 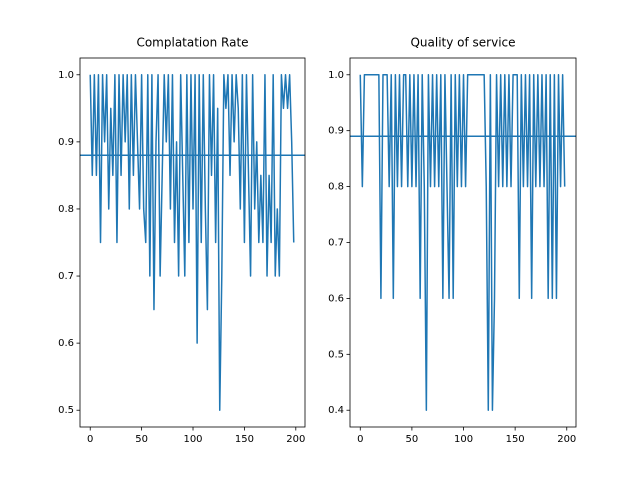 I want to click on y-tick-label: 0.4, so click(x=336, y=410).